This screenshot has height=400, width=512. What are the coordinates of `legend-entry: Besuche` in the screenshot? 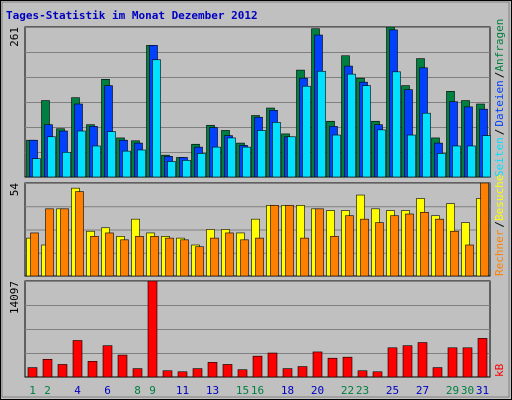 It's located at (499, 198).